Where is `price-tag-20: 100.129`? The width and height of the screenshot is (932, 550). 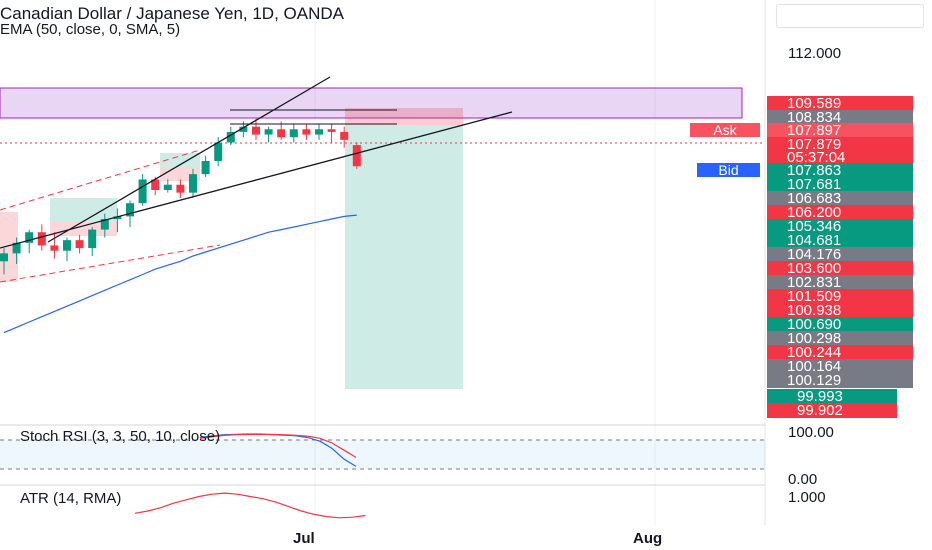 price-tag-20: 100.129 is located at coordinates (840, 380).